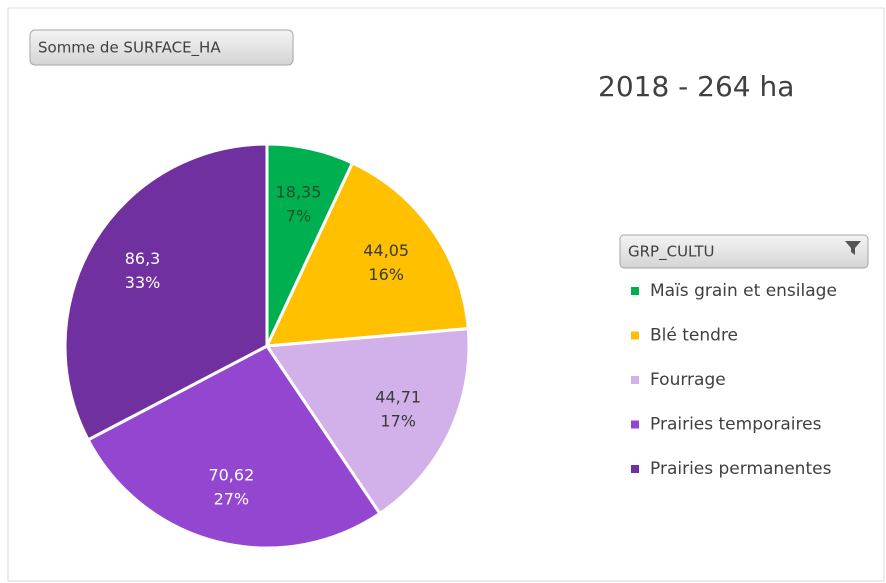 The height and width of the screenshot is (583, 886). I want to click on data-label: 44,05, so click(386, 250).